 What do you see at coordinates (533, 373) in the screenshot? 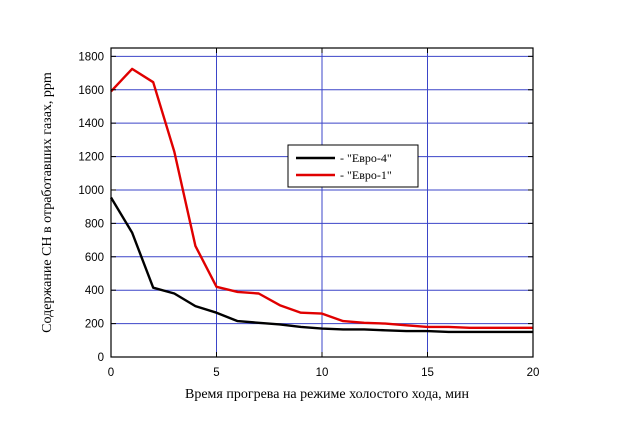
I see `x-tick-label: 20` at bounding box center [533, 373].